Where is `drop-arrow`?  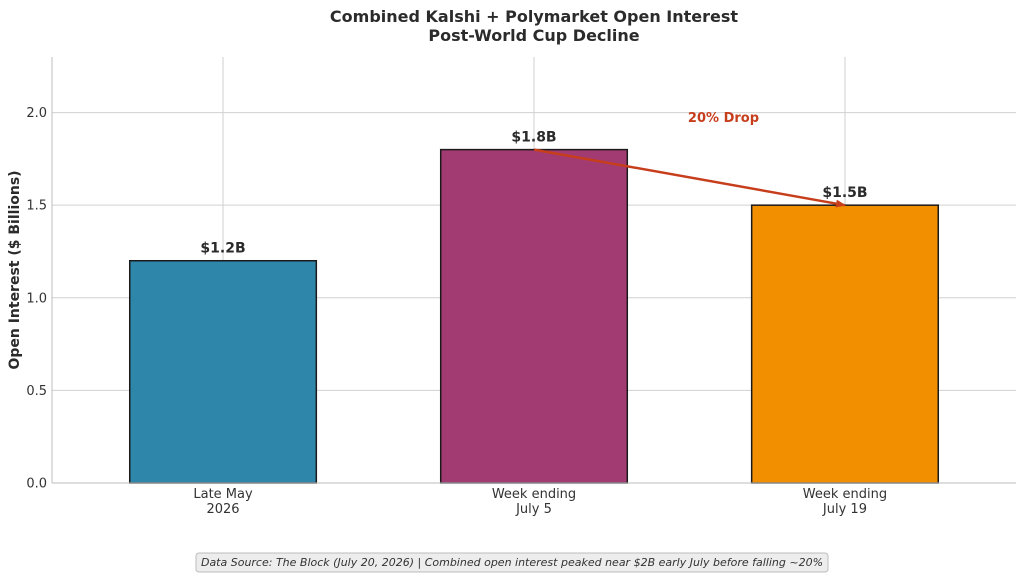
drop-arrow is located at coordinates (689, 178).